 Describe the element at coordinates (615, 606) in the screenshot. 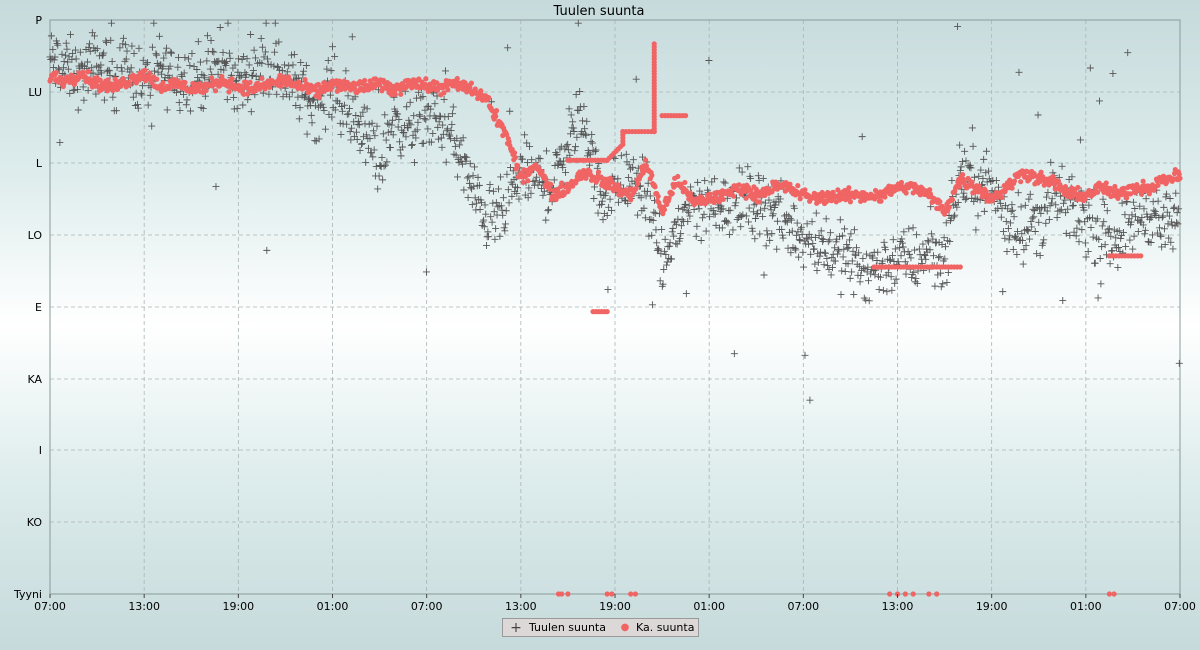

I see `x-tick-label: 19:00` at that location.